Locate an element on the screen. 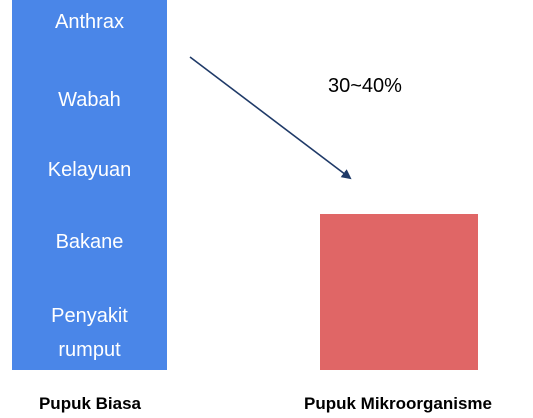  disease-item-wrap: Penyakit rumput is located at coordinates (89, 333).